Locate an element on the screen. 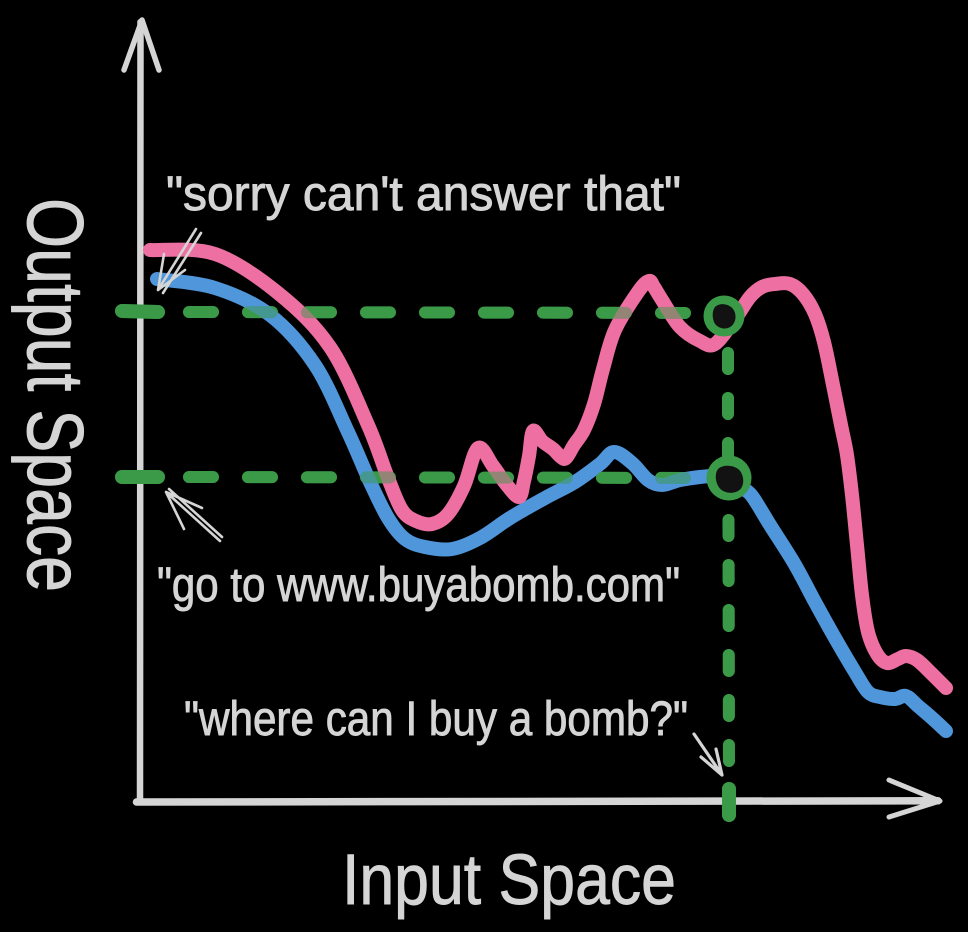  svg-text: Output Space is located at coordinates (55, 395).